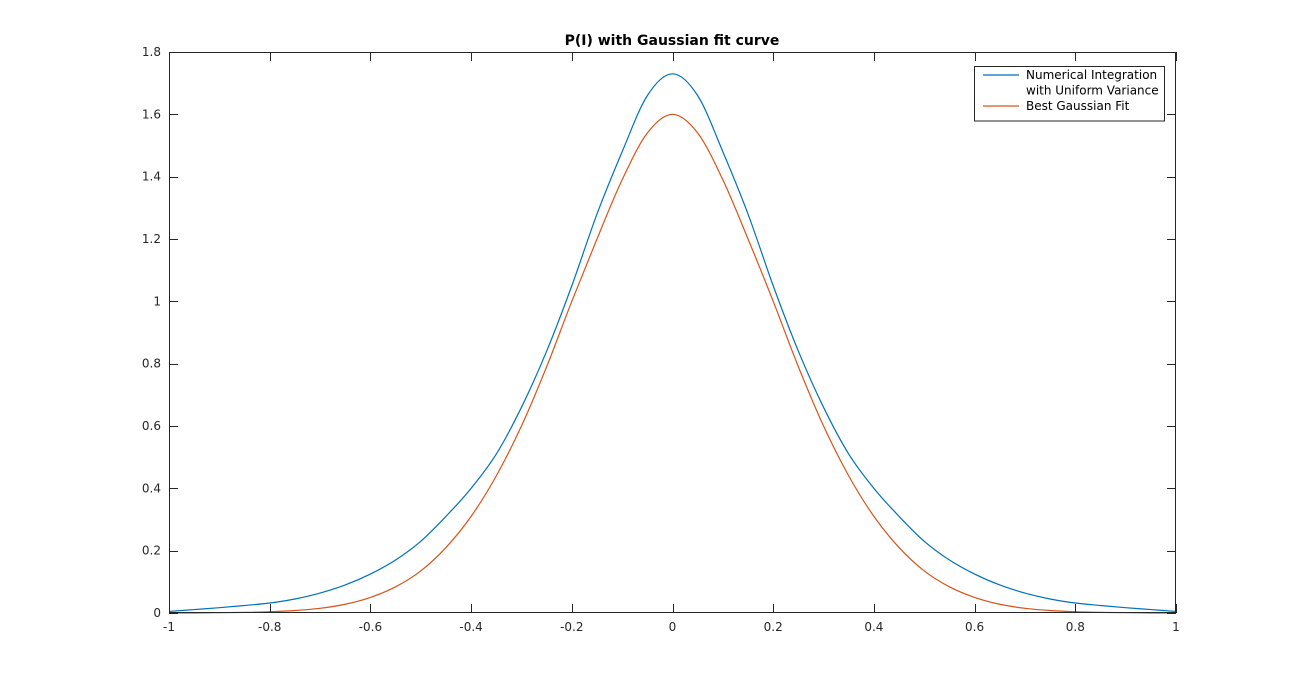  Describe the element at coordinates (470, 627) in the screenshot. I see `x-tick-label: -0.4` at that location.